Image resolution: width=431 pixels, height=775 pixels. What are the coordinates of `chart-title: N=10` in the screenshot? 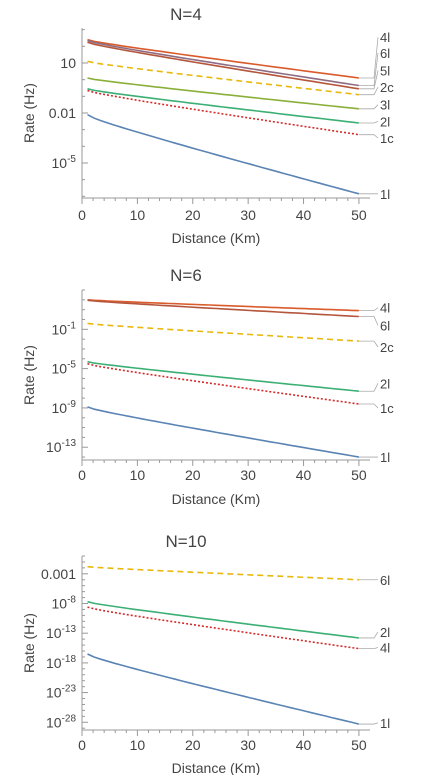 It's located at (185, 541).